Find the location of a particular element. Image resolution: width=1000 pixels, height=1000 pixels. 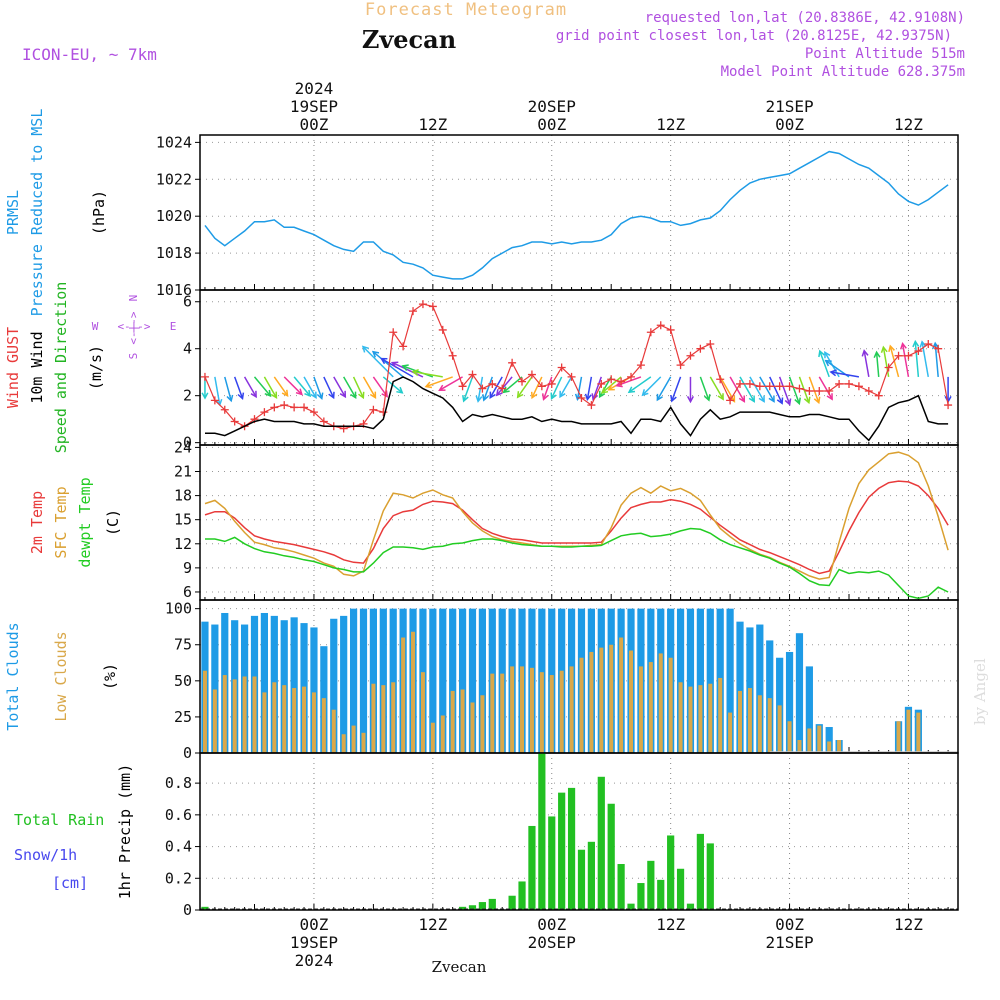

y-tick-label: 21 is located at coordinates (183, 472).